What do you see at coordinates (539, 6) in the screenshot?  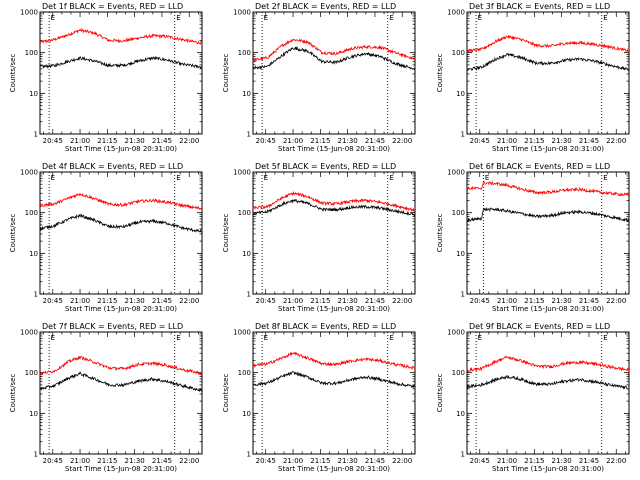 I see `panel-title: Det 3f BLACK = Events, RED = LLD` at bounding box center [539, 6].